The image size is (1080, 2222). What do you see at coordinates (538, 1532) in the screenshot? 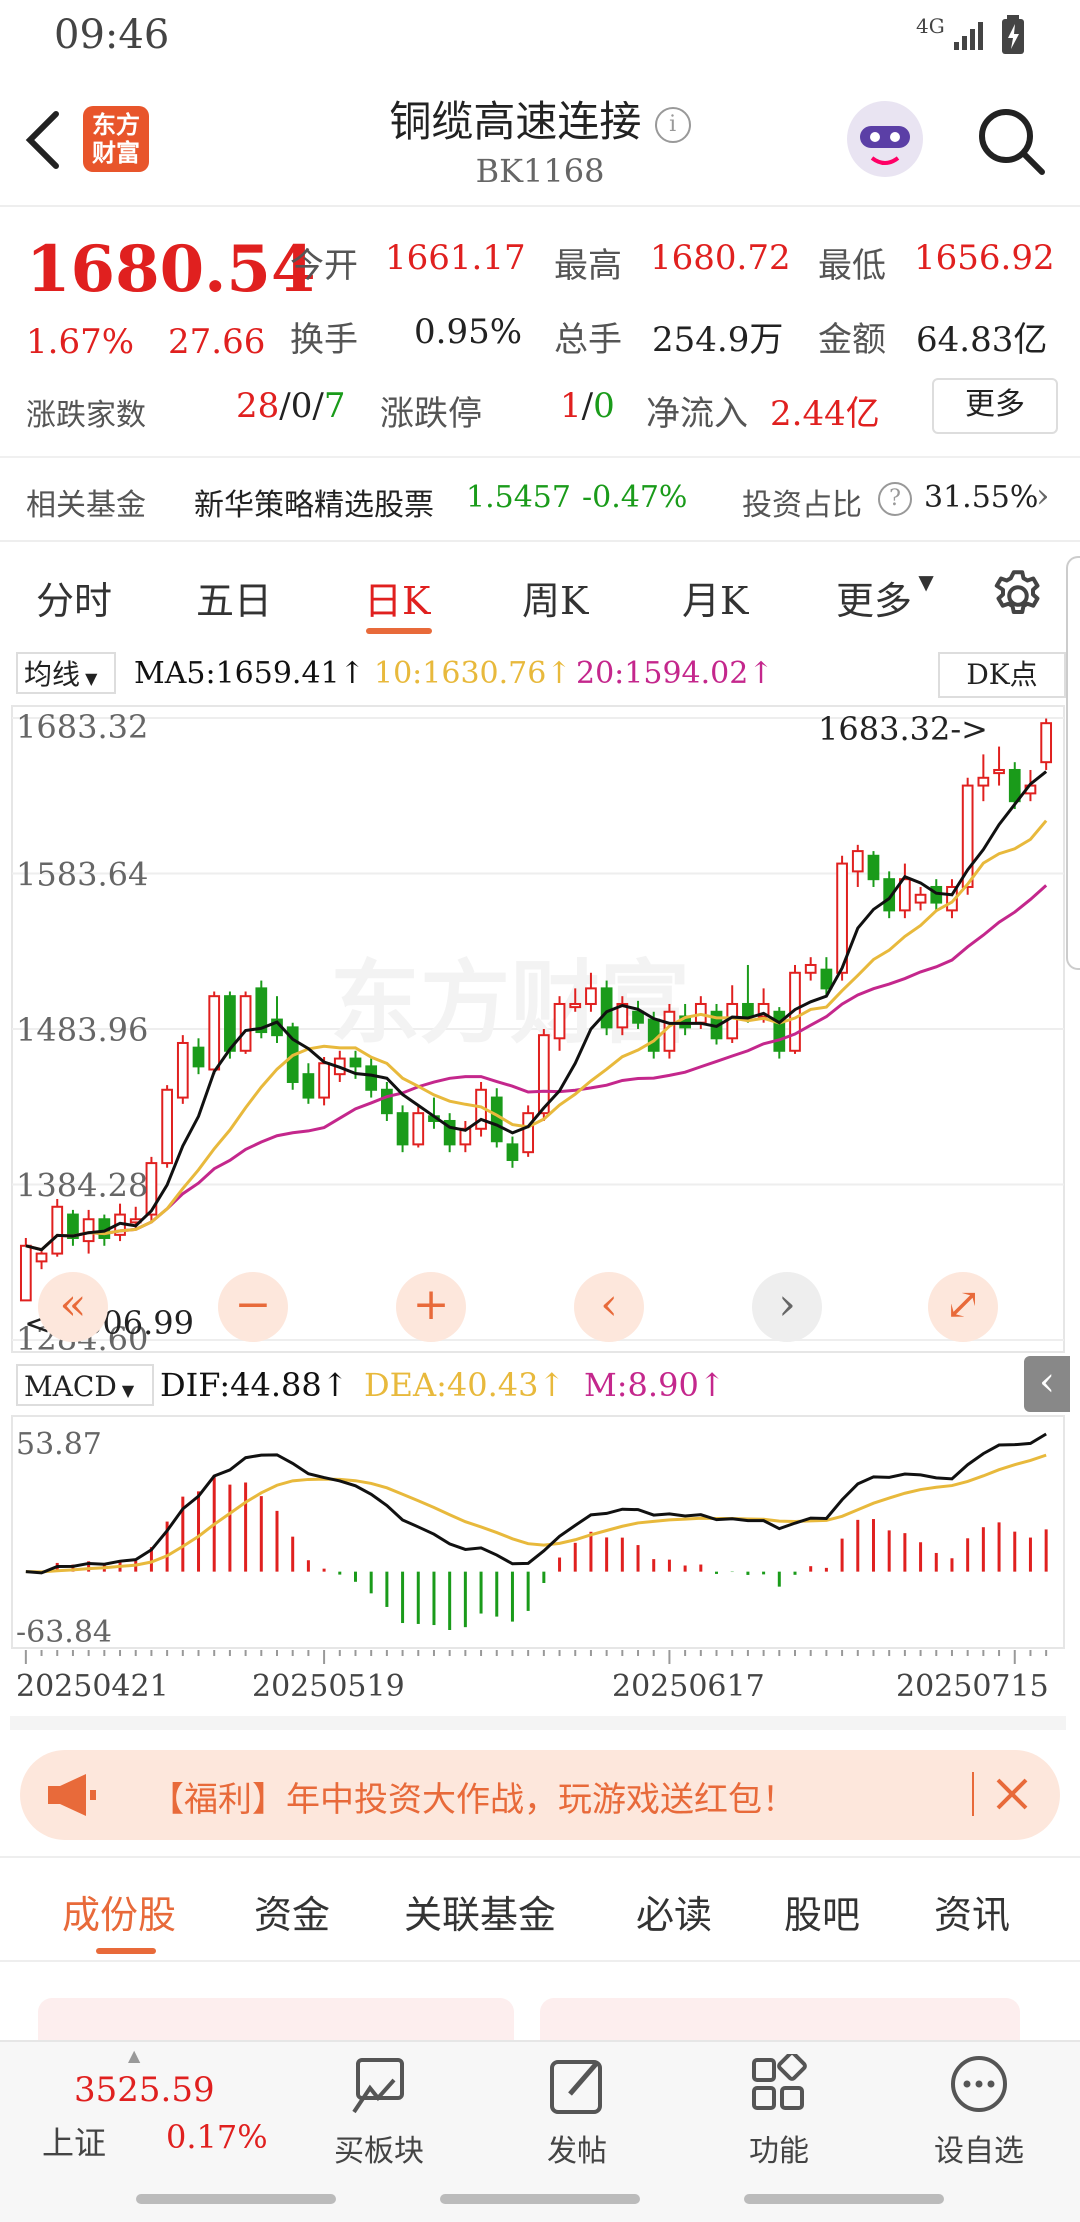
I see `macd-chart: 53.87 -63.84` at bounding box center [538, 1532].